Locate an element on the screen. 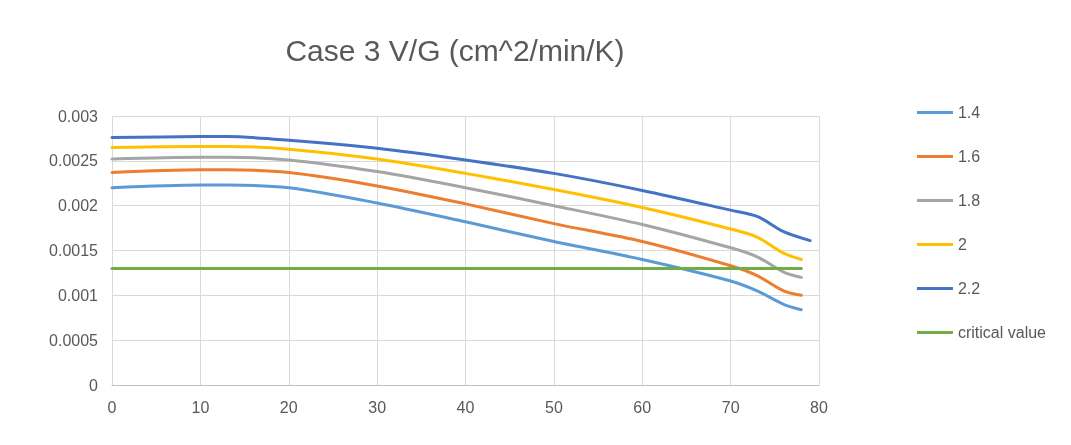  legend-label: 2.2 is located at coordinates (969, 288).